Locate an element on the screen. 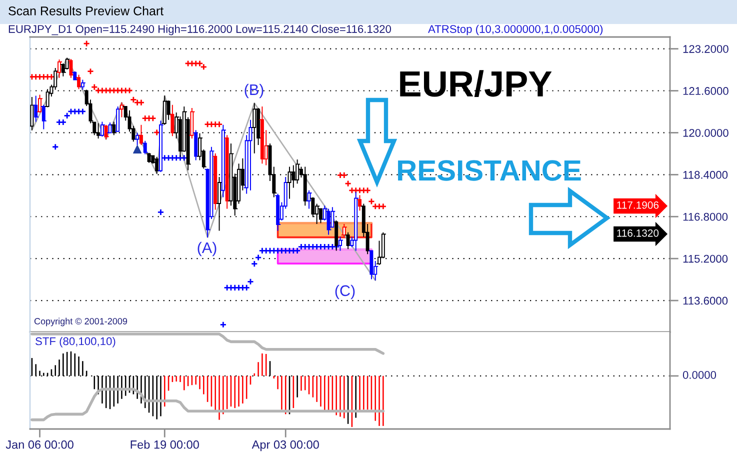 The height and width of the screenshot is (463, 737). annotation: (C) is located at coordinates (345, 292).